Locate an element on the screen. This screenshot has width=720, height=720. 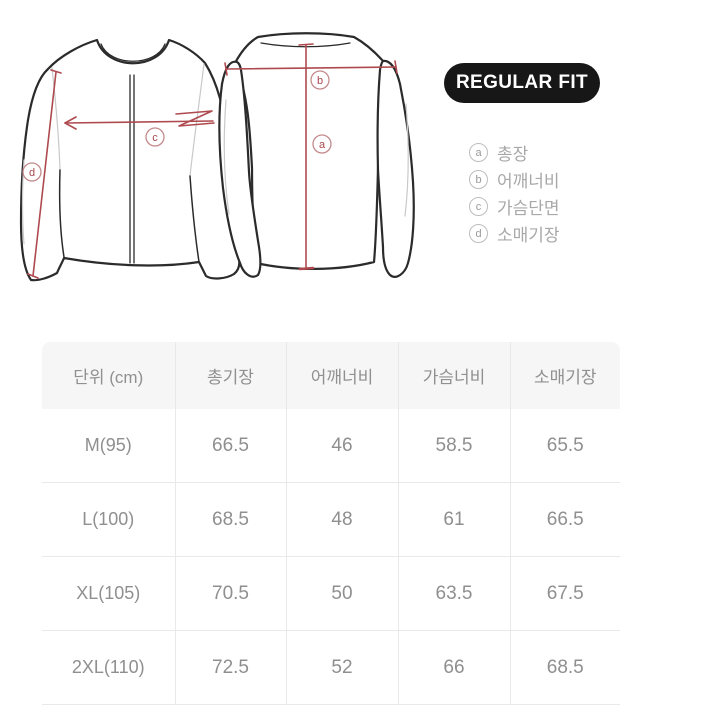
measure-line-a: a is located at coordinates (315, 157).